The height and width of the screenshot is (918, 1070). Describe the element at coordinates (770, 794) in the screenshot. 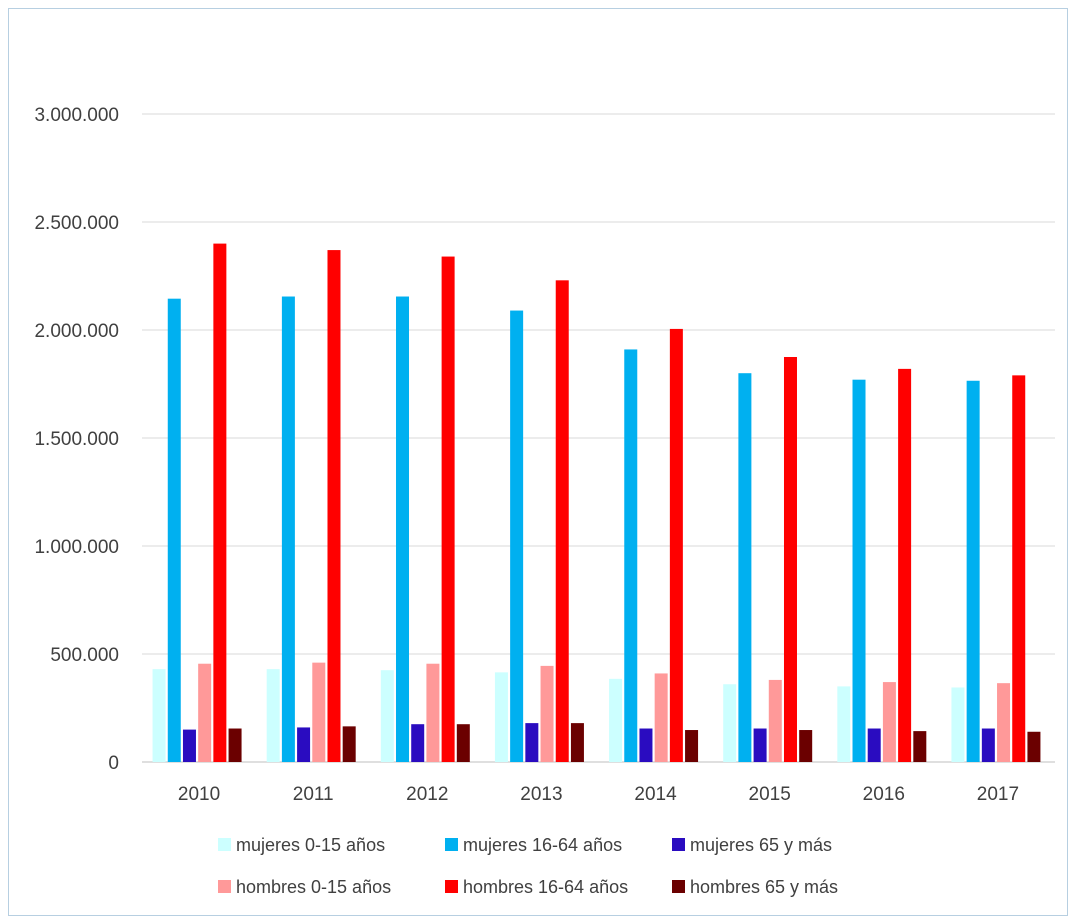

I see `x-tick-label: 2015` at that location.